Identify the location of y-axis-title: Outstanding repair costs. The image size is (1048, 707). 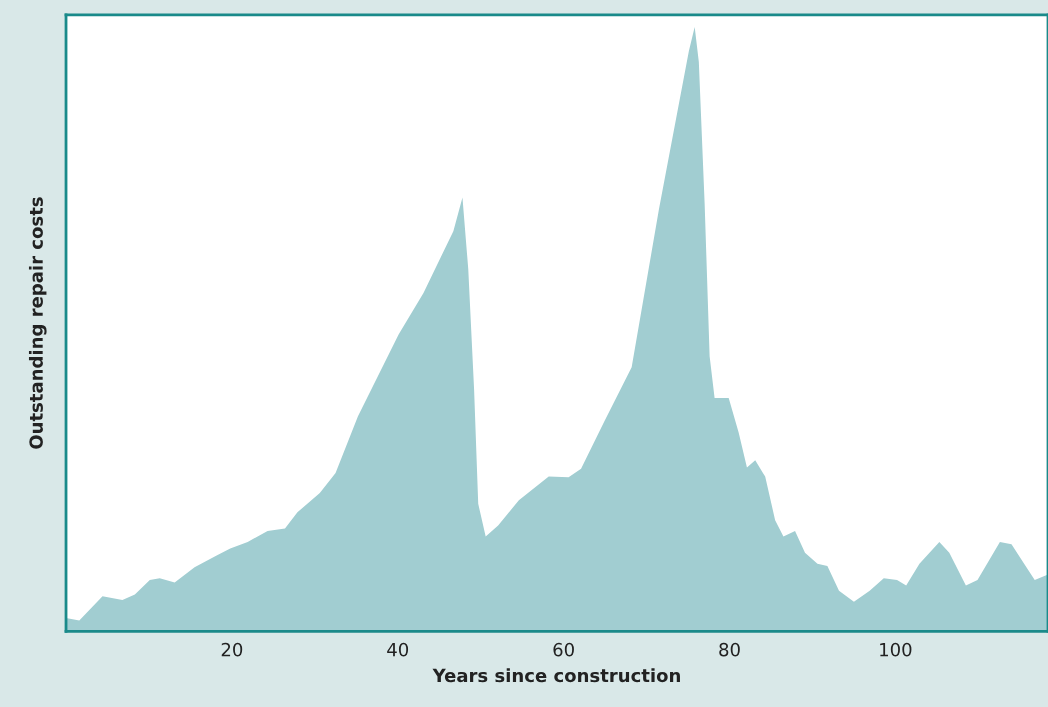
(37, 323).